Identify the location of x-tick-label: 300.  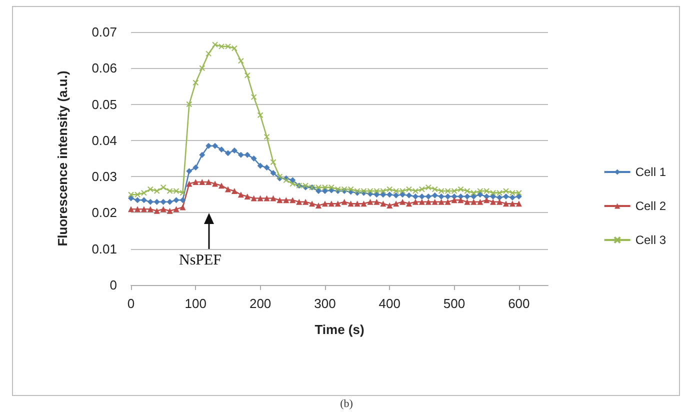
(325, 303).